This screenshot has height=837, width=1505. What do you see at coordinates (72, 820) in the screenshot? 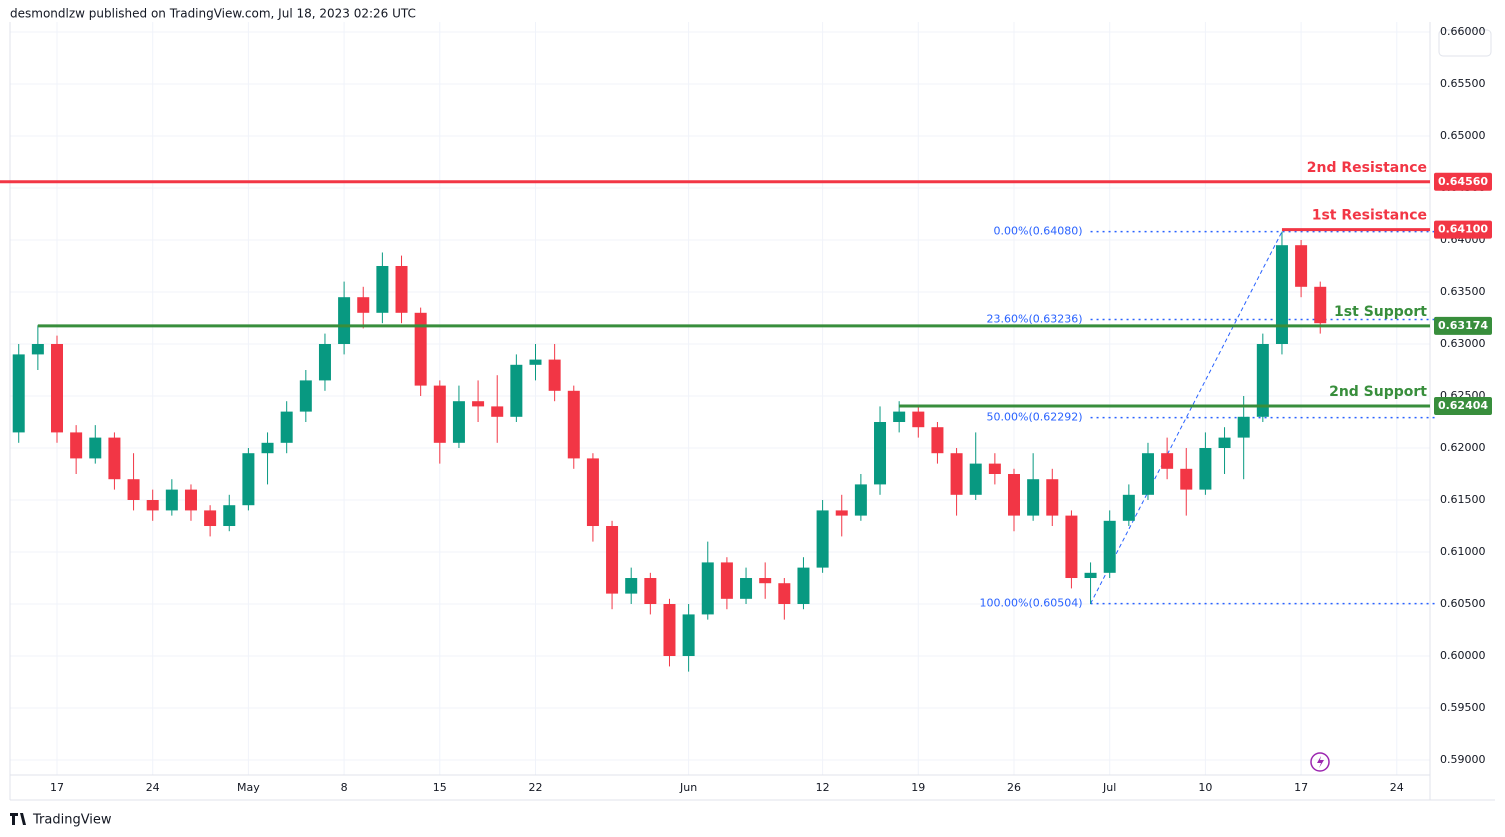
I see `footer-brand: TradingView` at bounding box center [72, 820].